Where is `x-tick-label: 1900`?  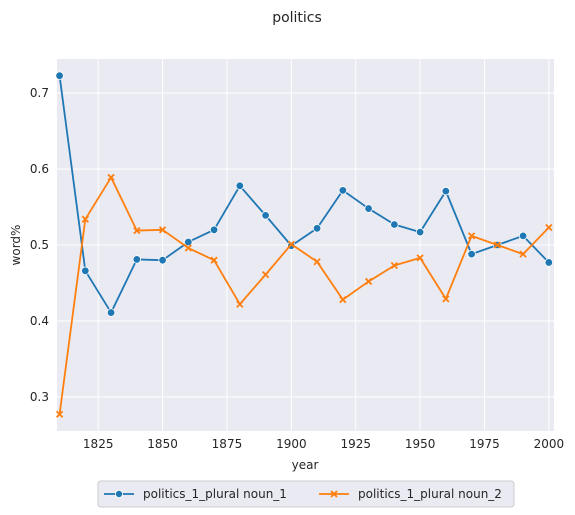 x-tick-label: 1900 is located at coordinates (291, 444).